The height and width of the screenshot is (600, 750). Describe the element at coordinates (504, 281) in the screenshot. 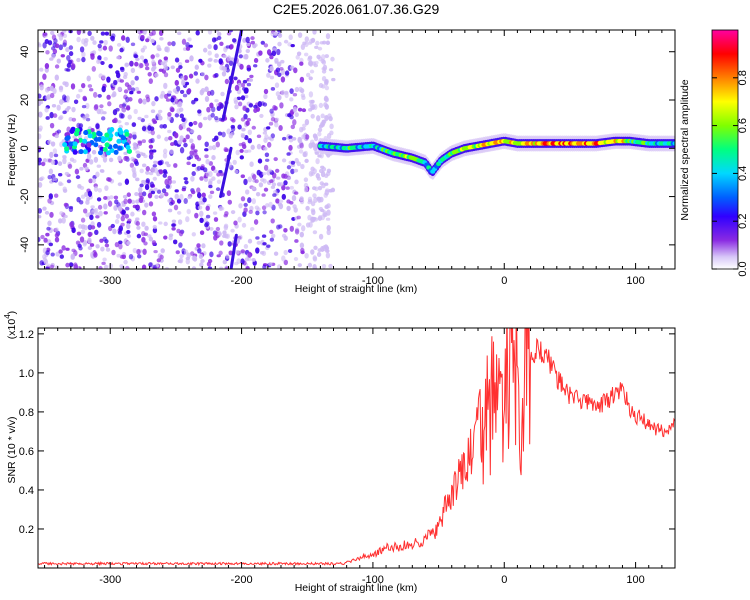

I see `spectrogram-x-tick-label: 0` at that location.